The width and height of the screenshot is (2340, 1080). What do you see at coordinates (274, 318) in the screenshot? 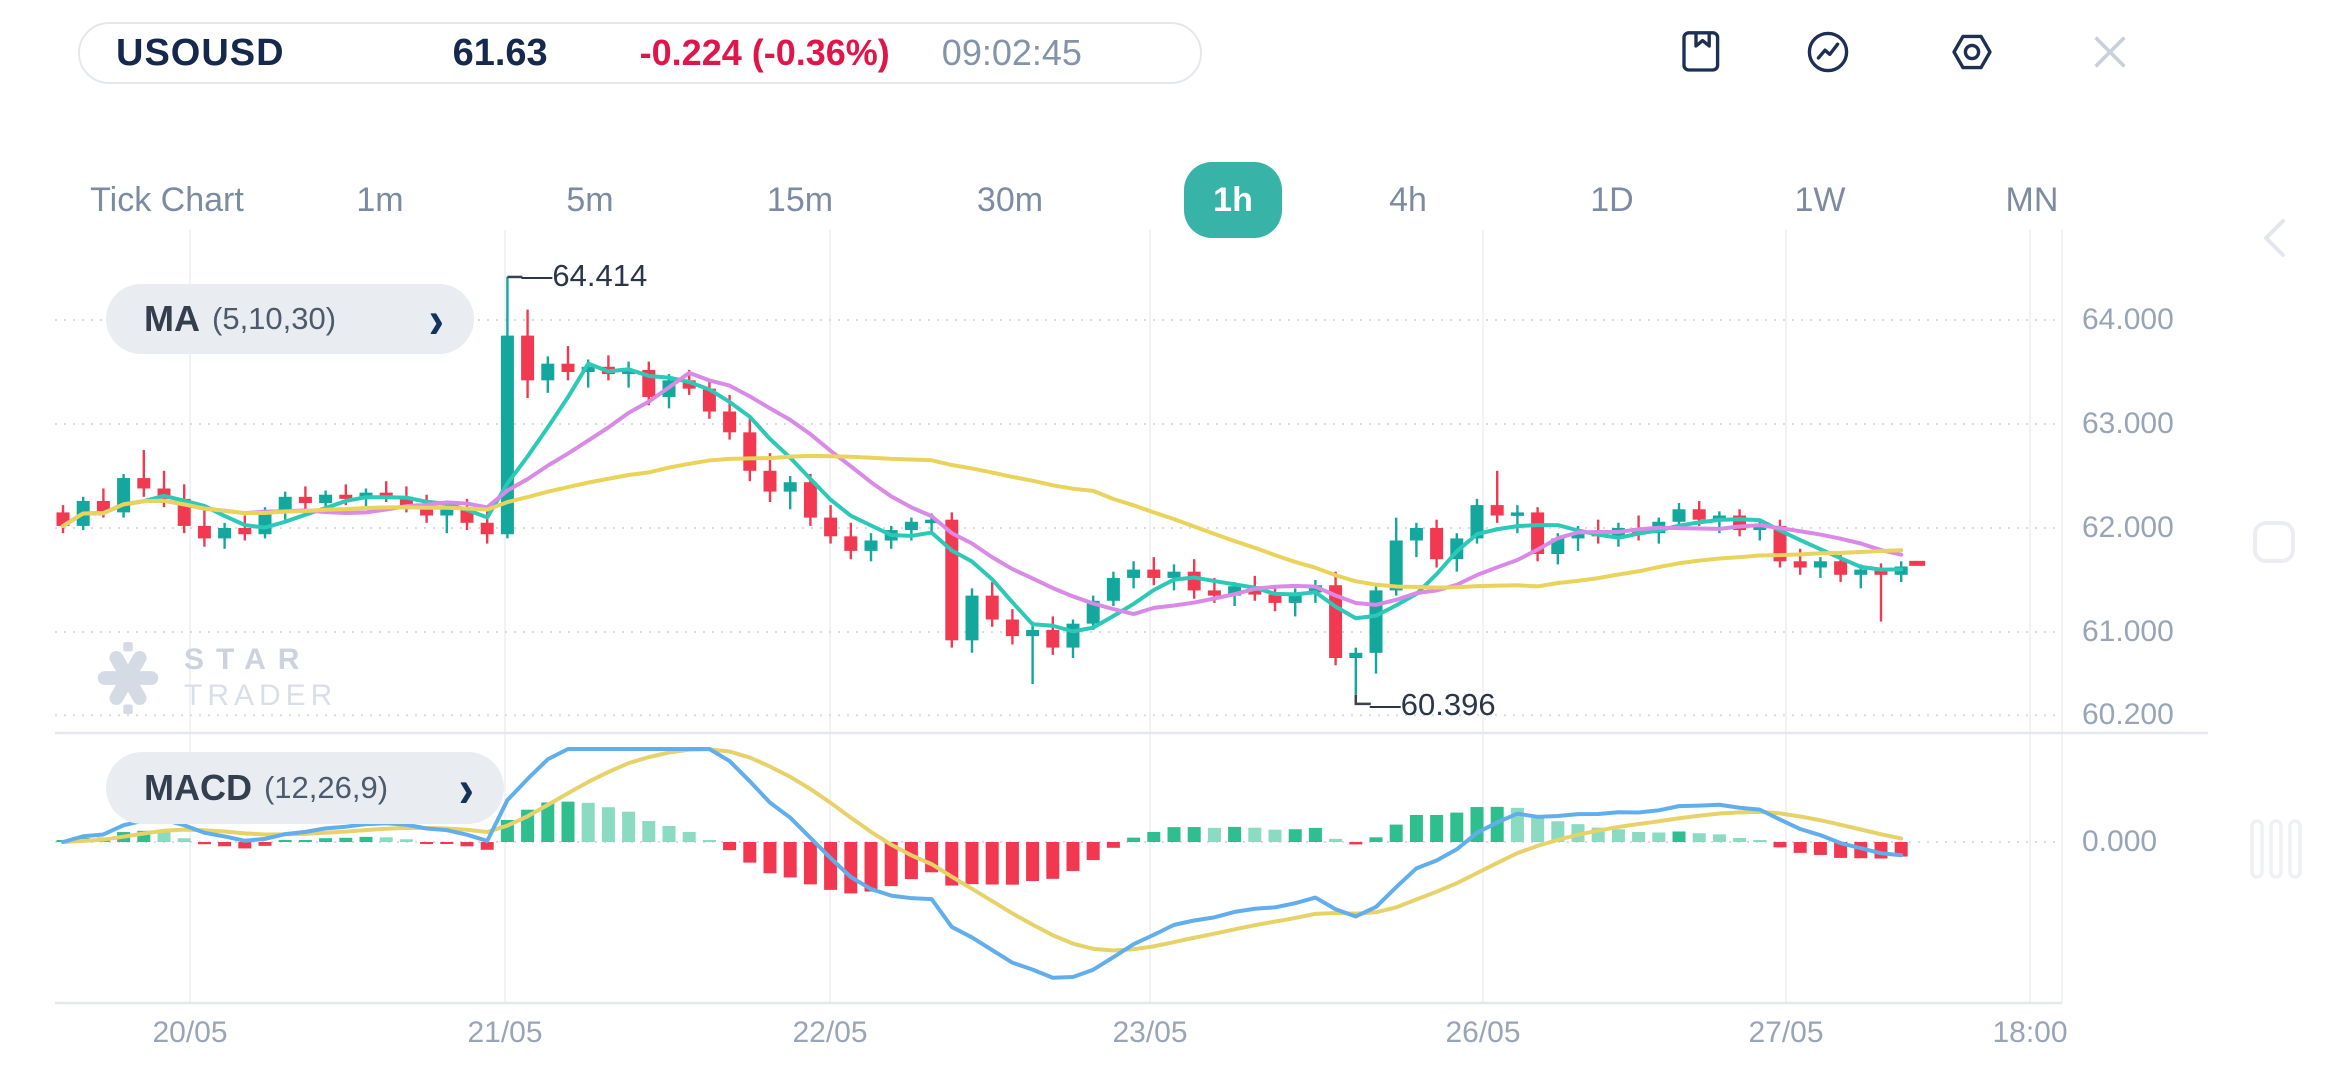
I see `ma-indicator-params: (5,10,30)` at bounding box center [274, 318].